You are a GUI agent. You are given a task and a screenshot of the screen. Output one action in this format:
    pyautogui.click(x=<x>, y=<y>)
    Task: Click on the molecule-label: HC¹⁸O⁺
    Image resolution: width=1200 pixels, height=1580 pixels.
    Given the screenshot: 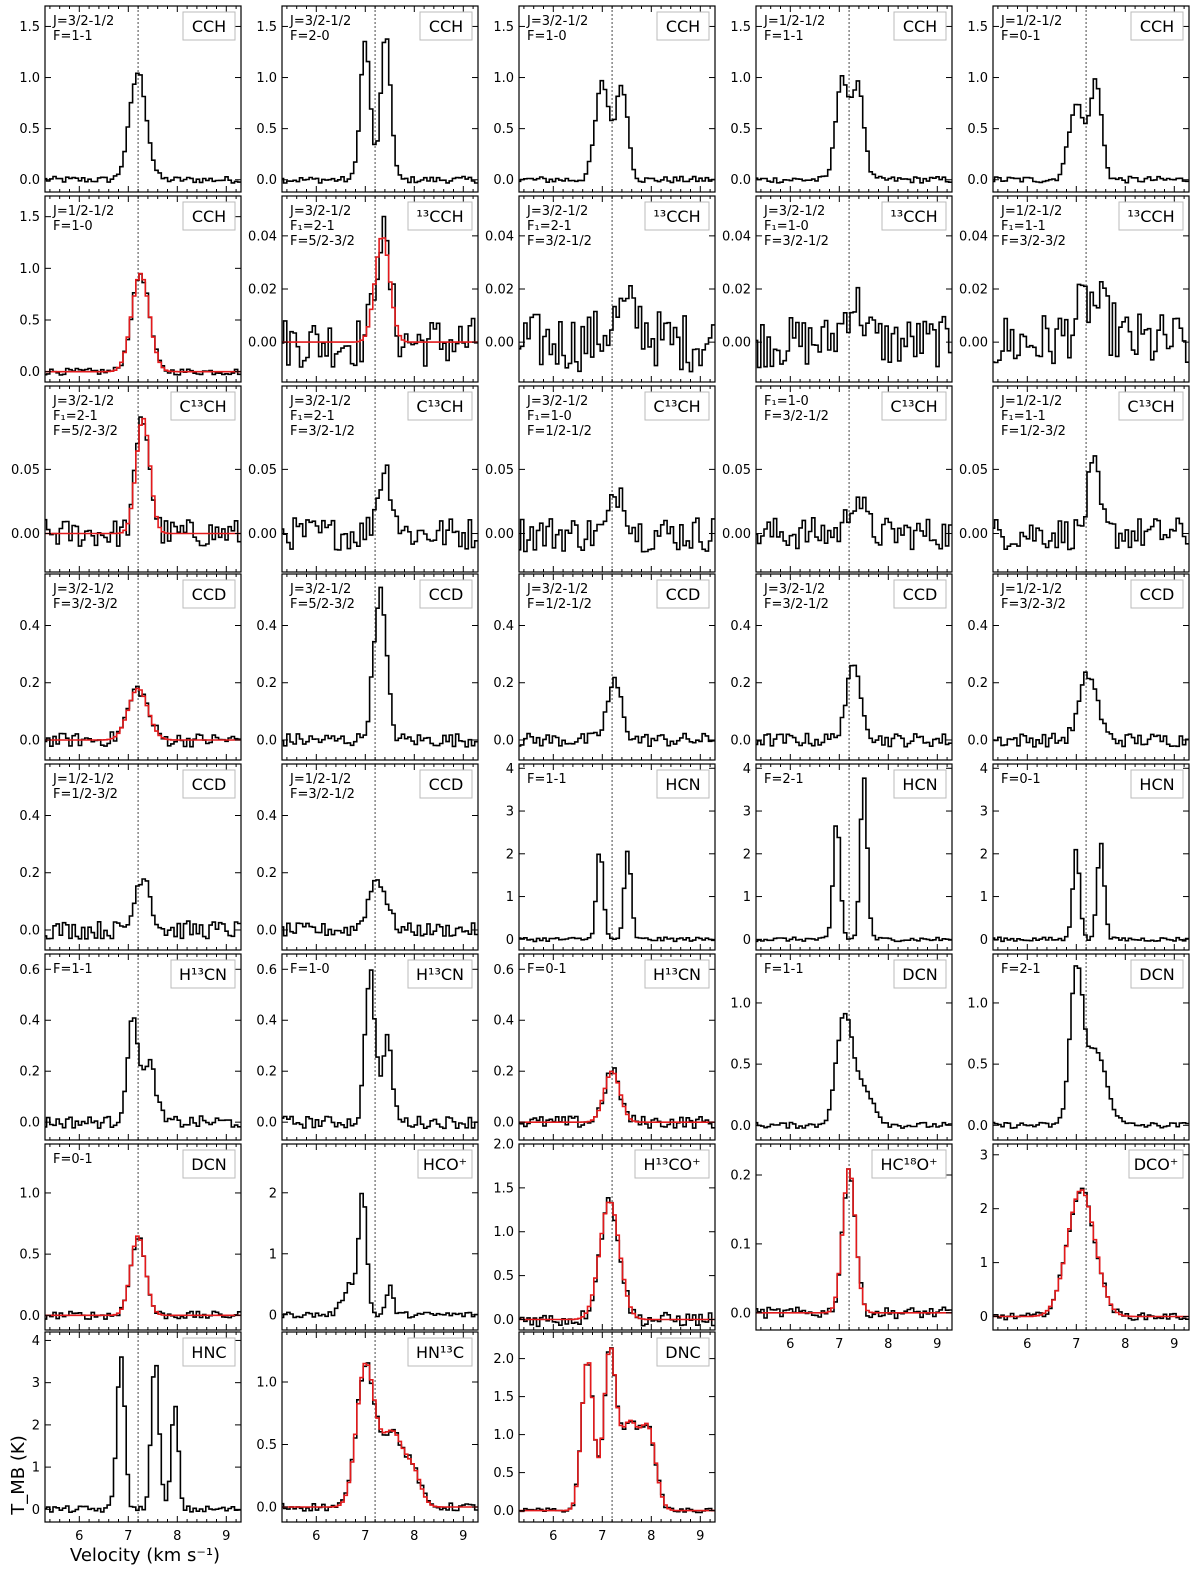 What is the action you would take?
    pyautogui.click(x=908, y=1164)
    